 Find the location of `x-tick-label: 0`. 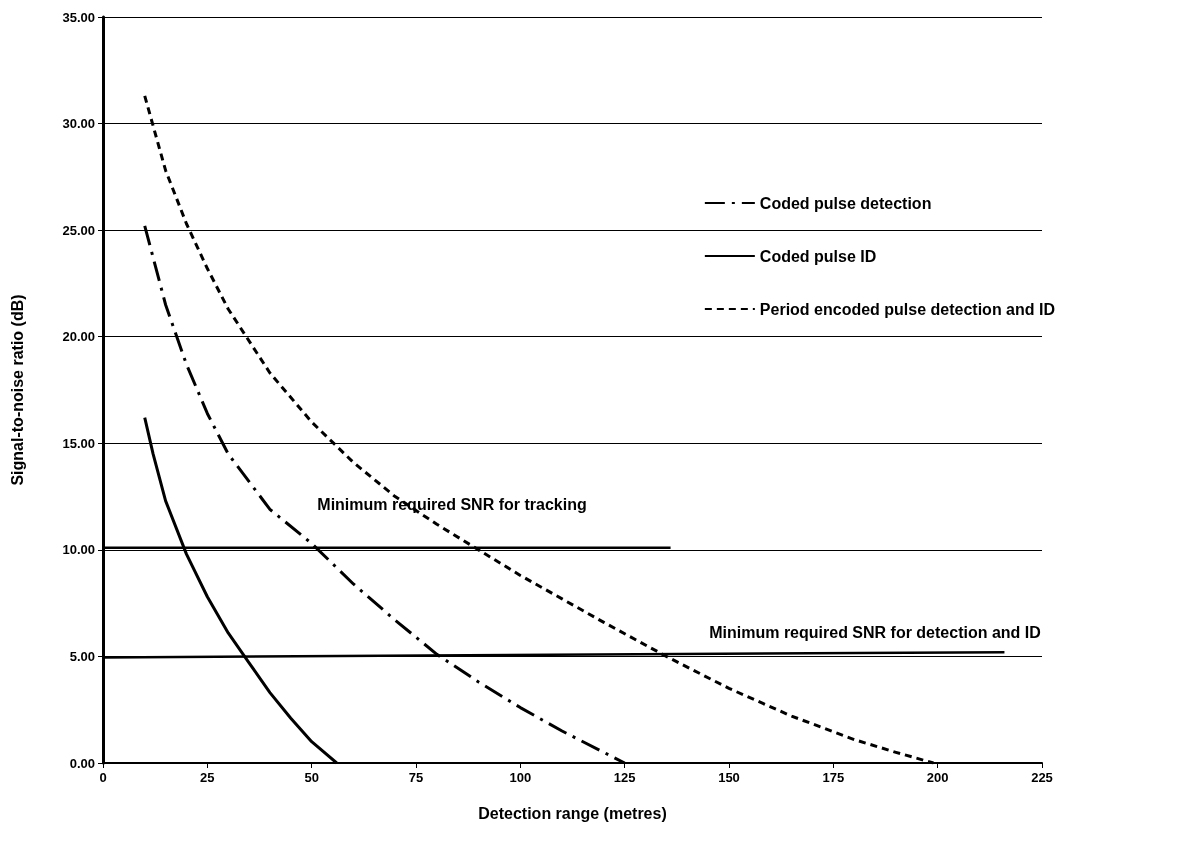

x-tick-label: 0 is located at coordinates (103, 777).